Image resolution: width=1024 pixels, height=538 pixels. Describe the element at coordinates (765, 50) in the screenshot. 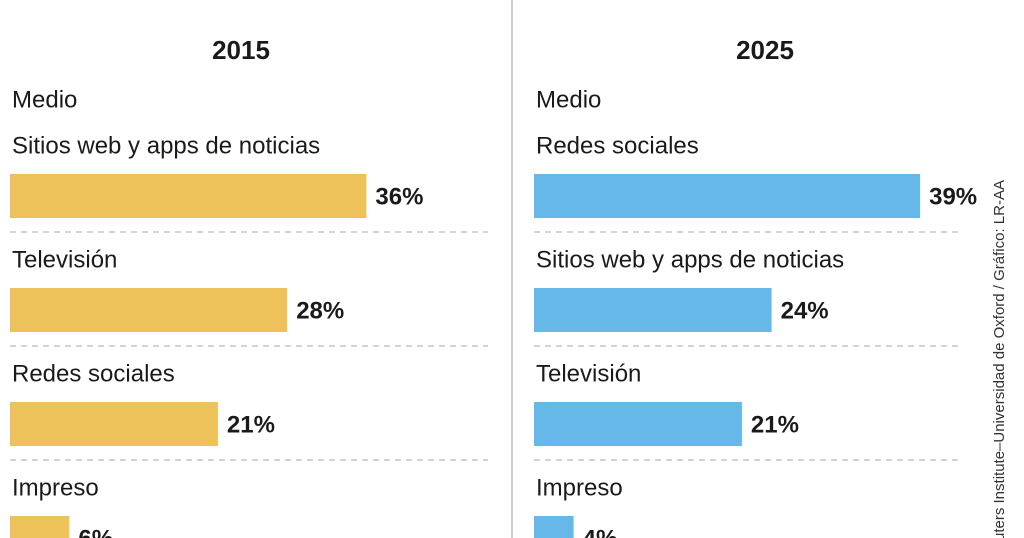

I see `panel-title: 2025` at that location.